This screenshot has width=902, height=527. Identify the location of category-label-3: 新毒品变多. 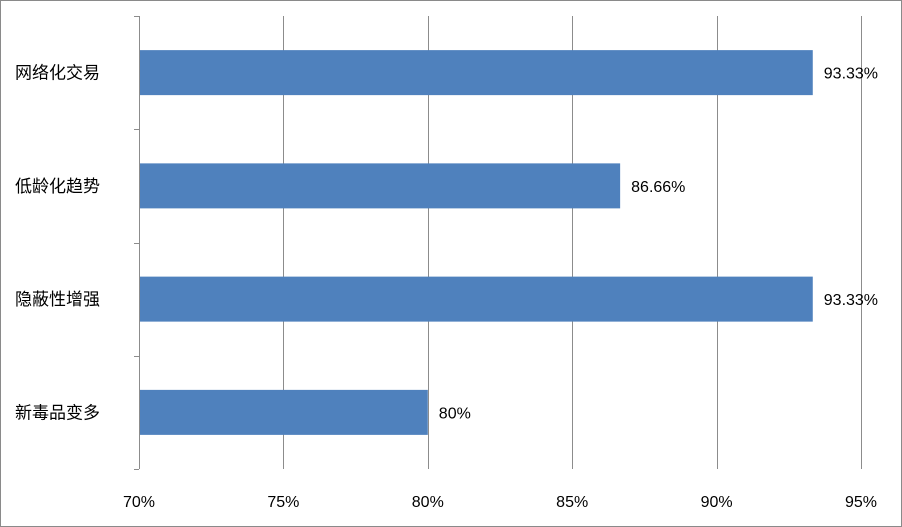
(57, 413).